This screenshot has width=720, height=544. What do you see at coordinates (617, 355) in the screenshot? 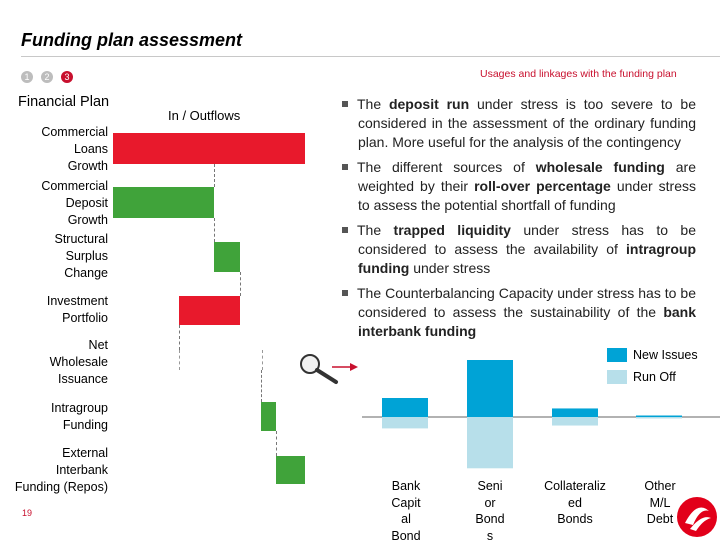
I see `legend-swatch-new-issues` at bounding box center [617, 355].